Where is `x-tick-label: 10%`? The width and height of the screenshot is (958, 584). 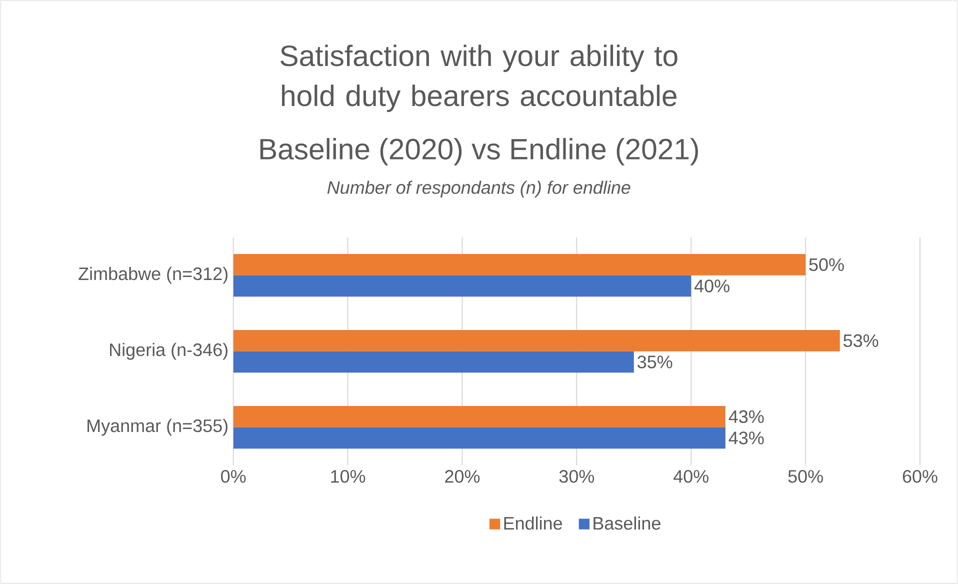 x-tick-label: 10% is located at coordinates (348, 476).